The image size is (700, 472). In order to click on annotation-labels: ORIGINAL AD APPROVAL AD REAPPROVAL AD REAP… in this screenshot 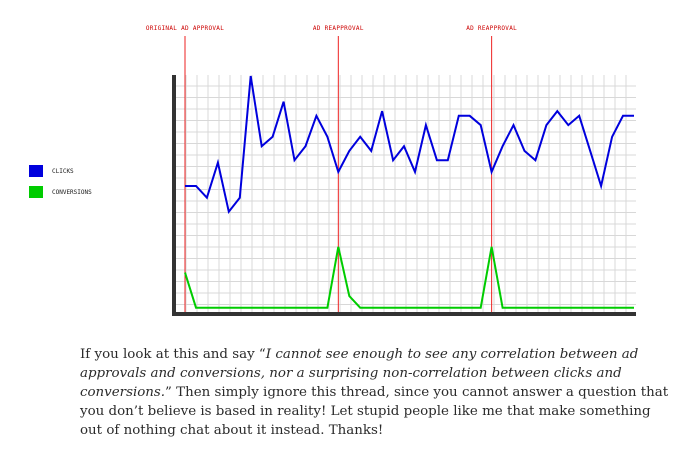, I will do `click(331, 28)`.